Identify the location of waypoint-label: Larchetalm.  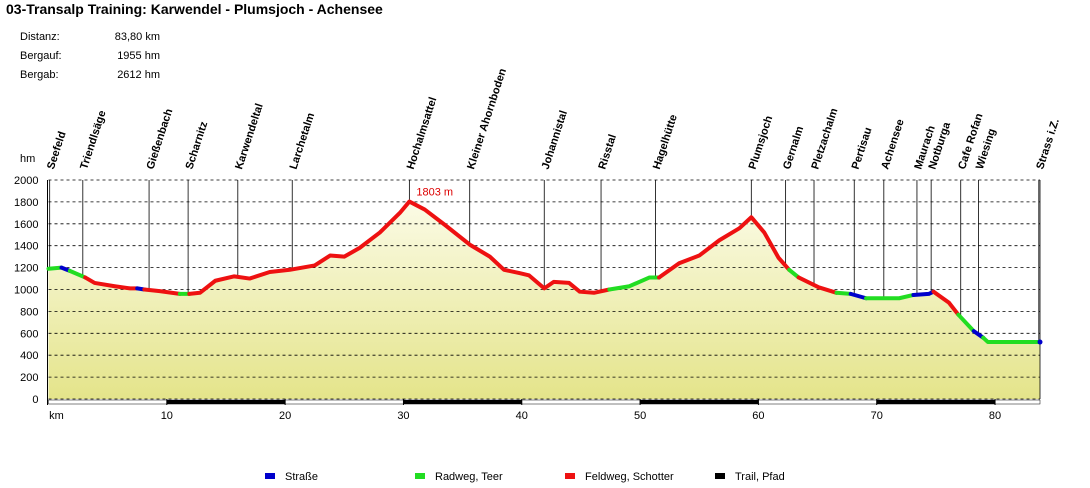
(303, 141).